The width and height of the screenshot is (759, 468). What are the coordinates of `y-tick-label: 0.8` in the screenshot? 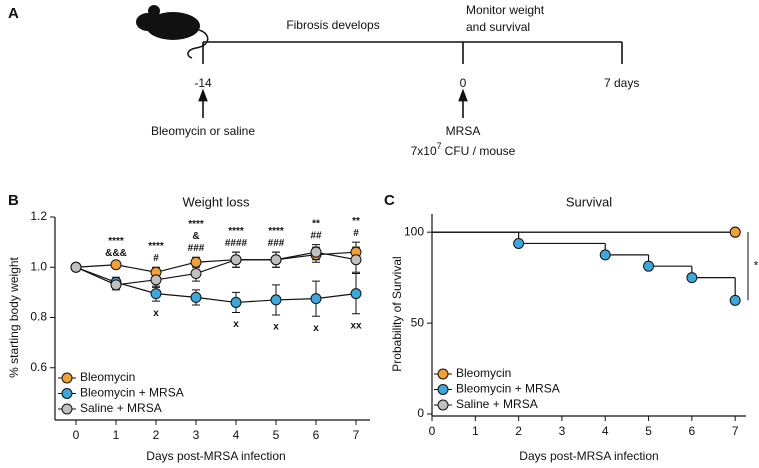 It's located at (38, 317).